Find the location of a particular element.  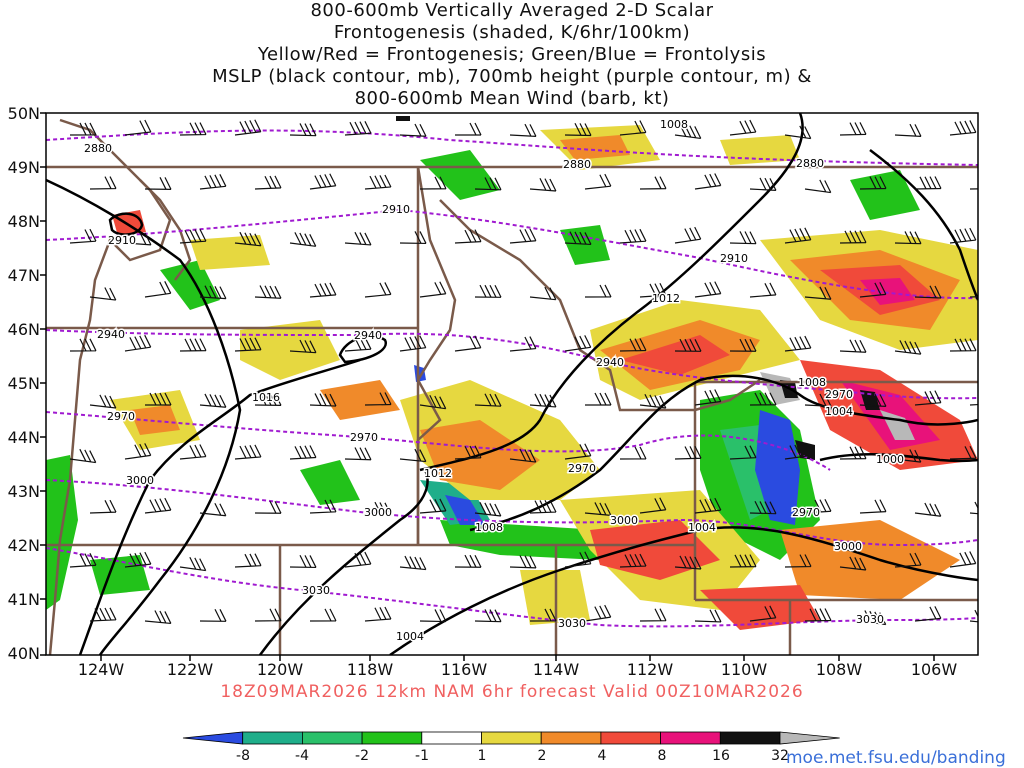

colorbar-label: 1 is located at coordinates (482, 756).